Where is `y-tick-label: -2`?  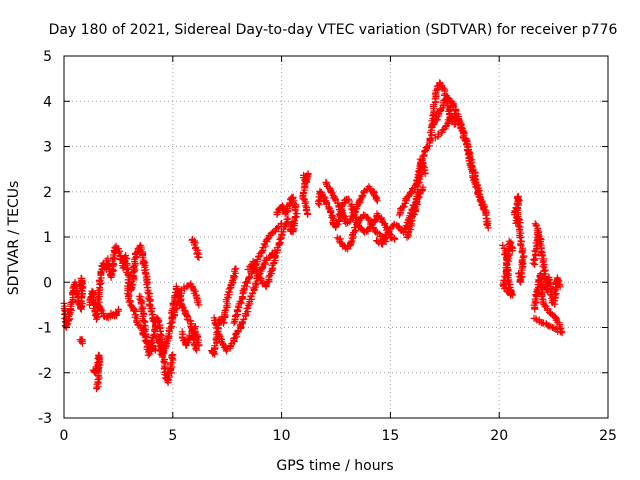
y-tick-label: -2 is located at coordinates (45, 374).